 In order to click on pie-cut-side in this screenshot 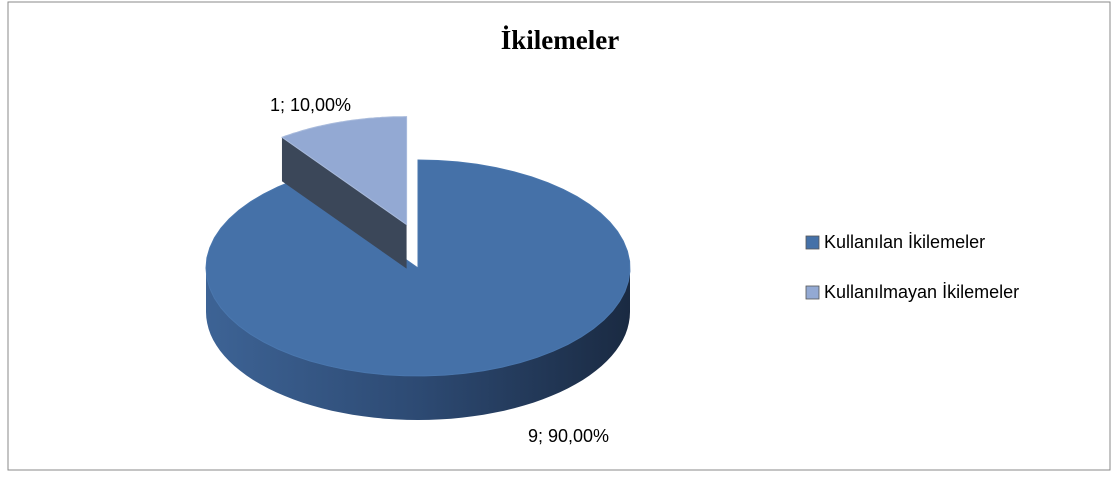, I will do `click(344, 203)`.